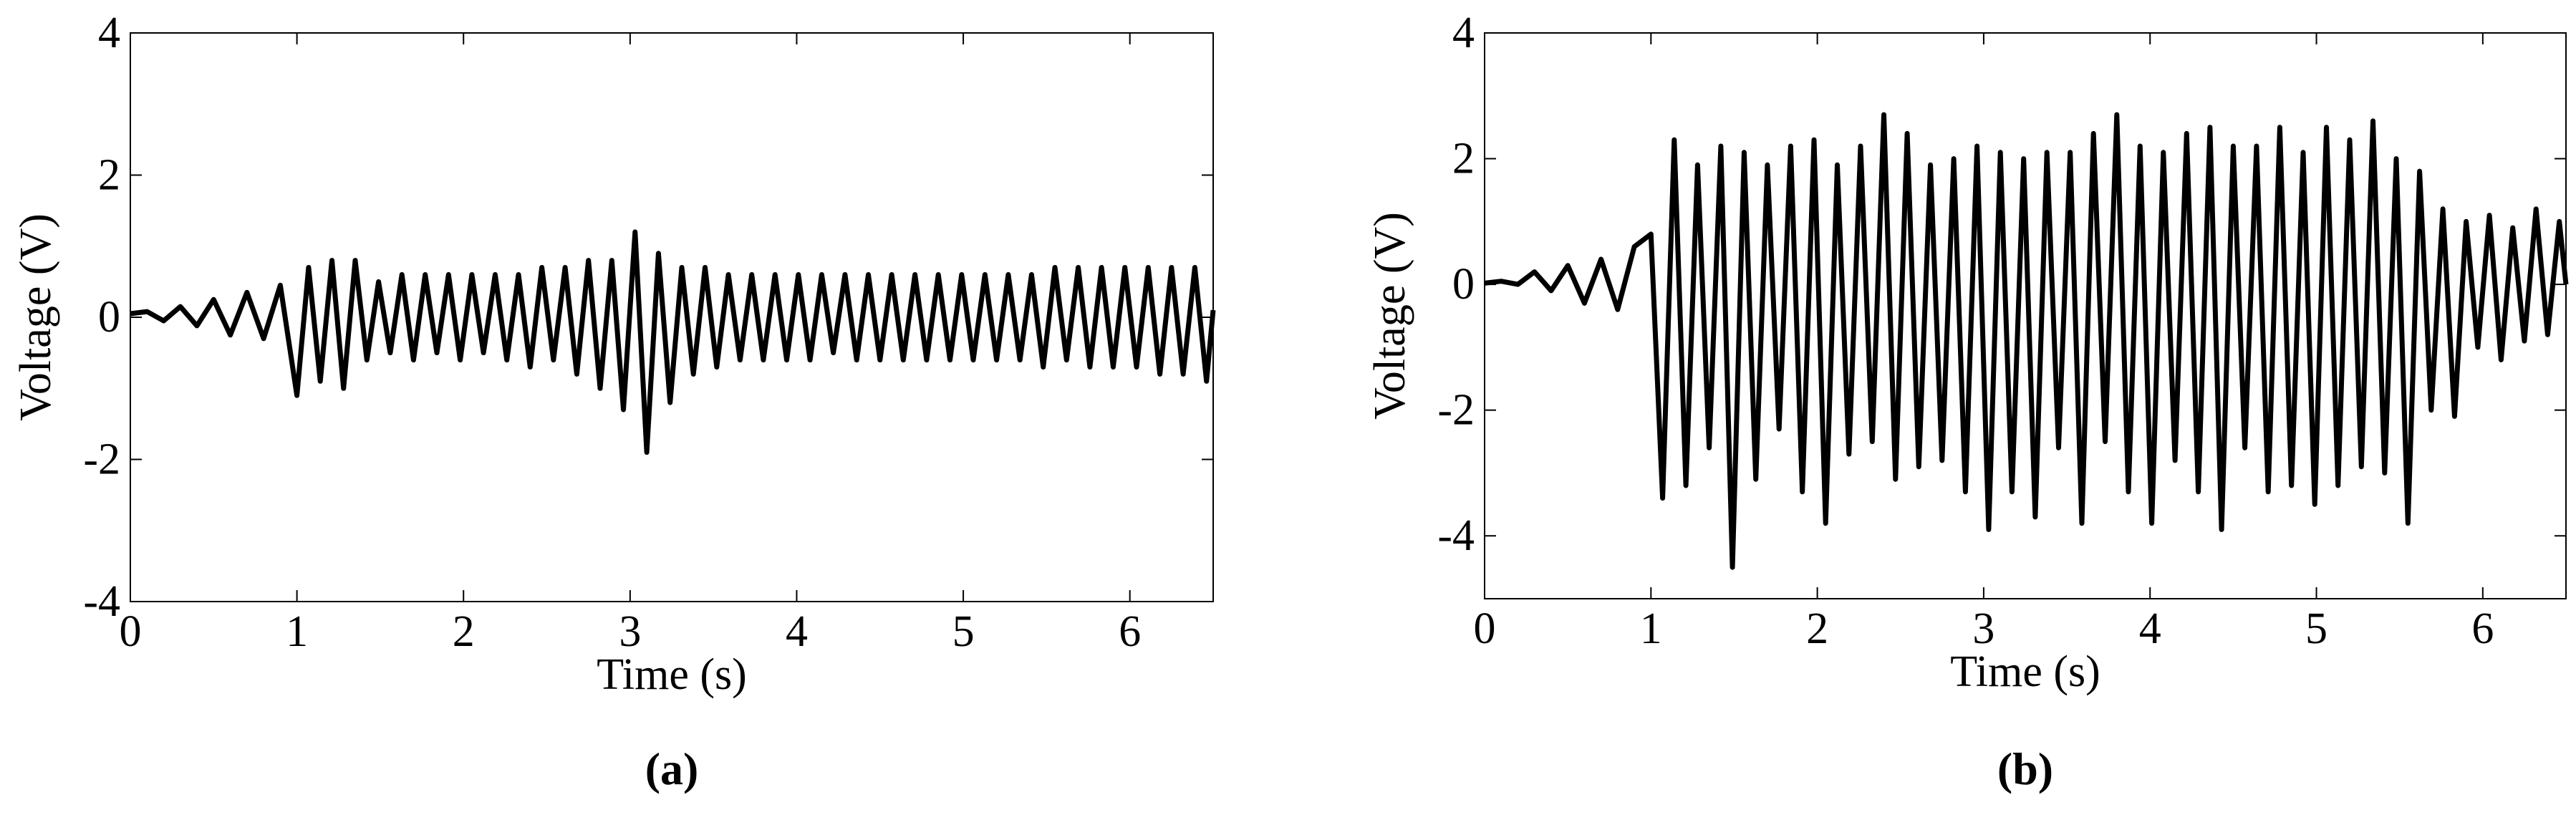 The image size is (2576, 820). I want to click on caption: (b), so click(2025, 768).